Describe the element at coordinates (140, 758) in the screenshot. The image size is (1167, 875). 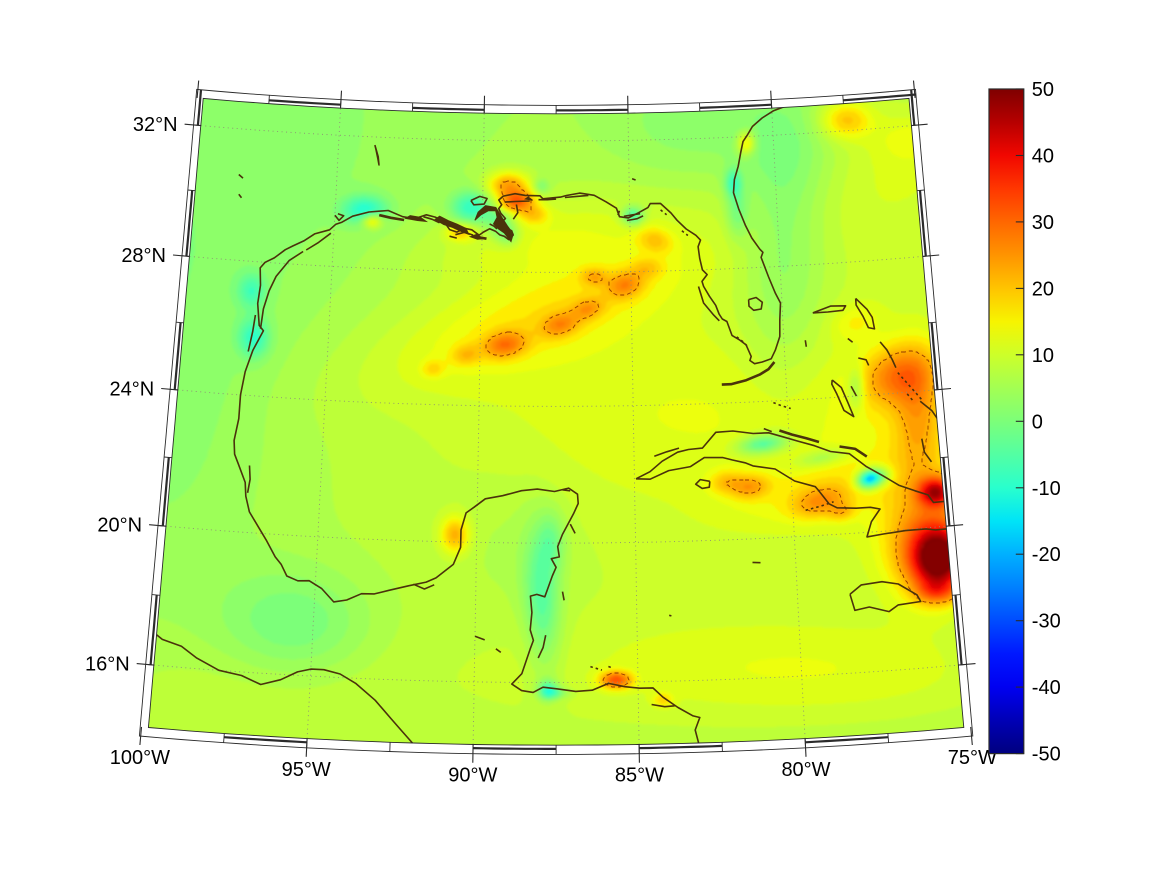
I see `svg-text: 100°W` at that location.